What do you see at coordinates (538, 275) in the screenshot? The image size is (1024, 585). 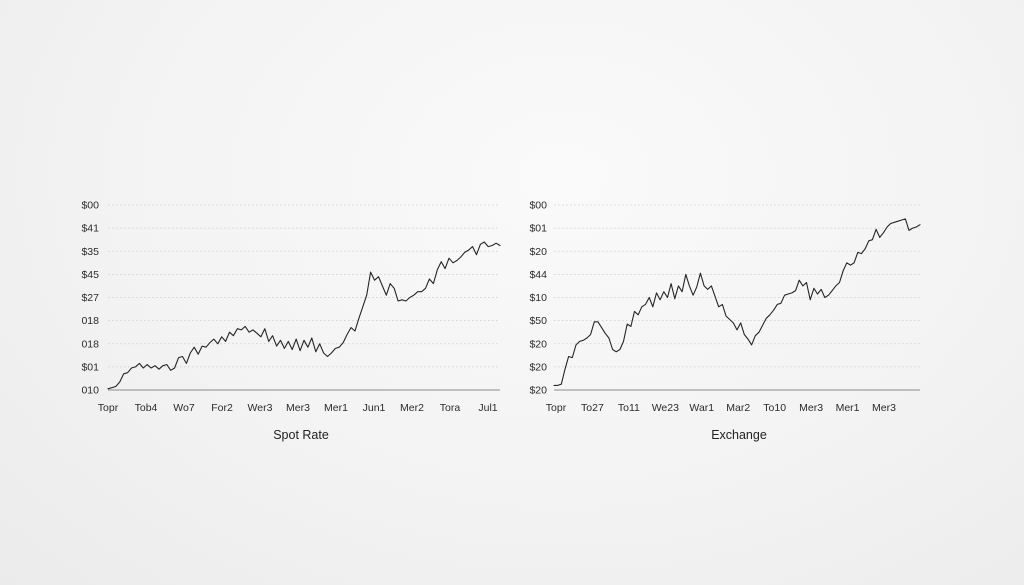 I see `y-tick-label: $44` at bounding box center [538, 275].